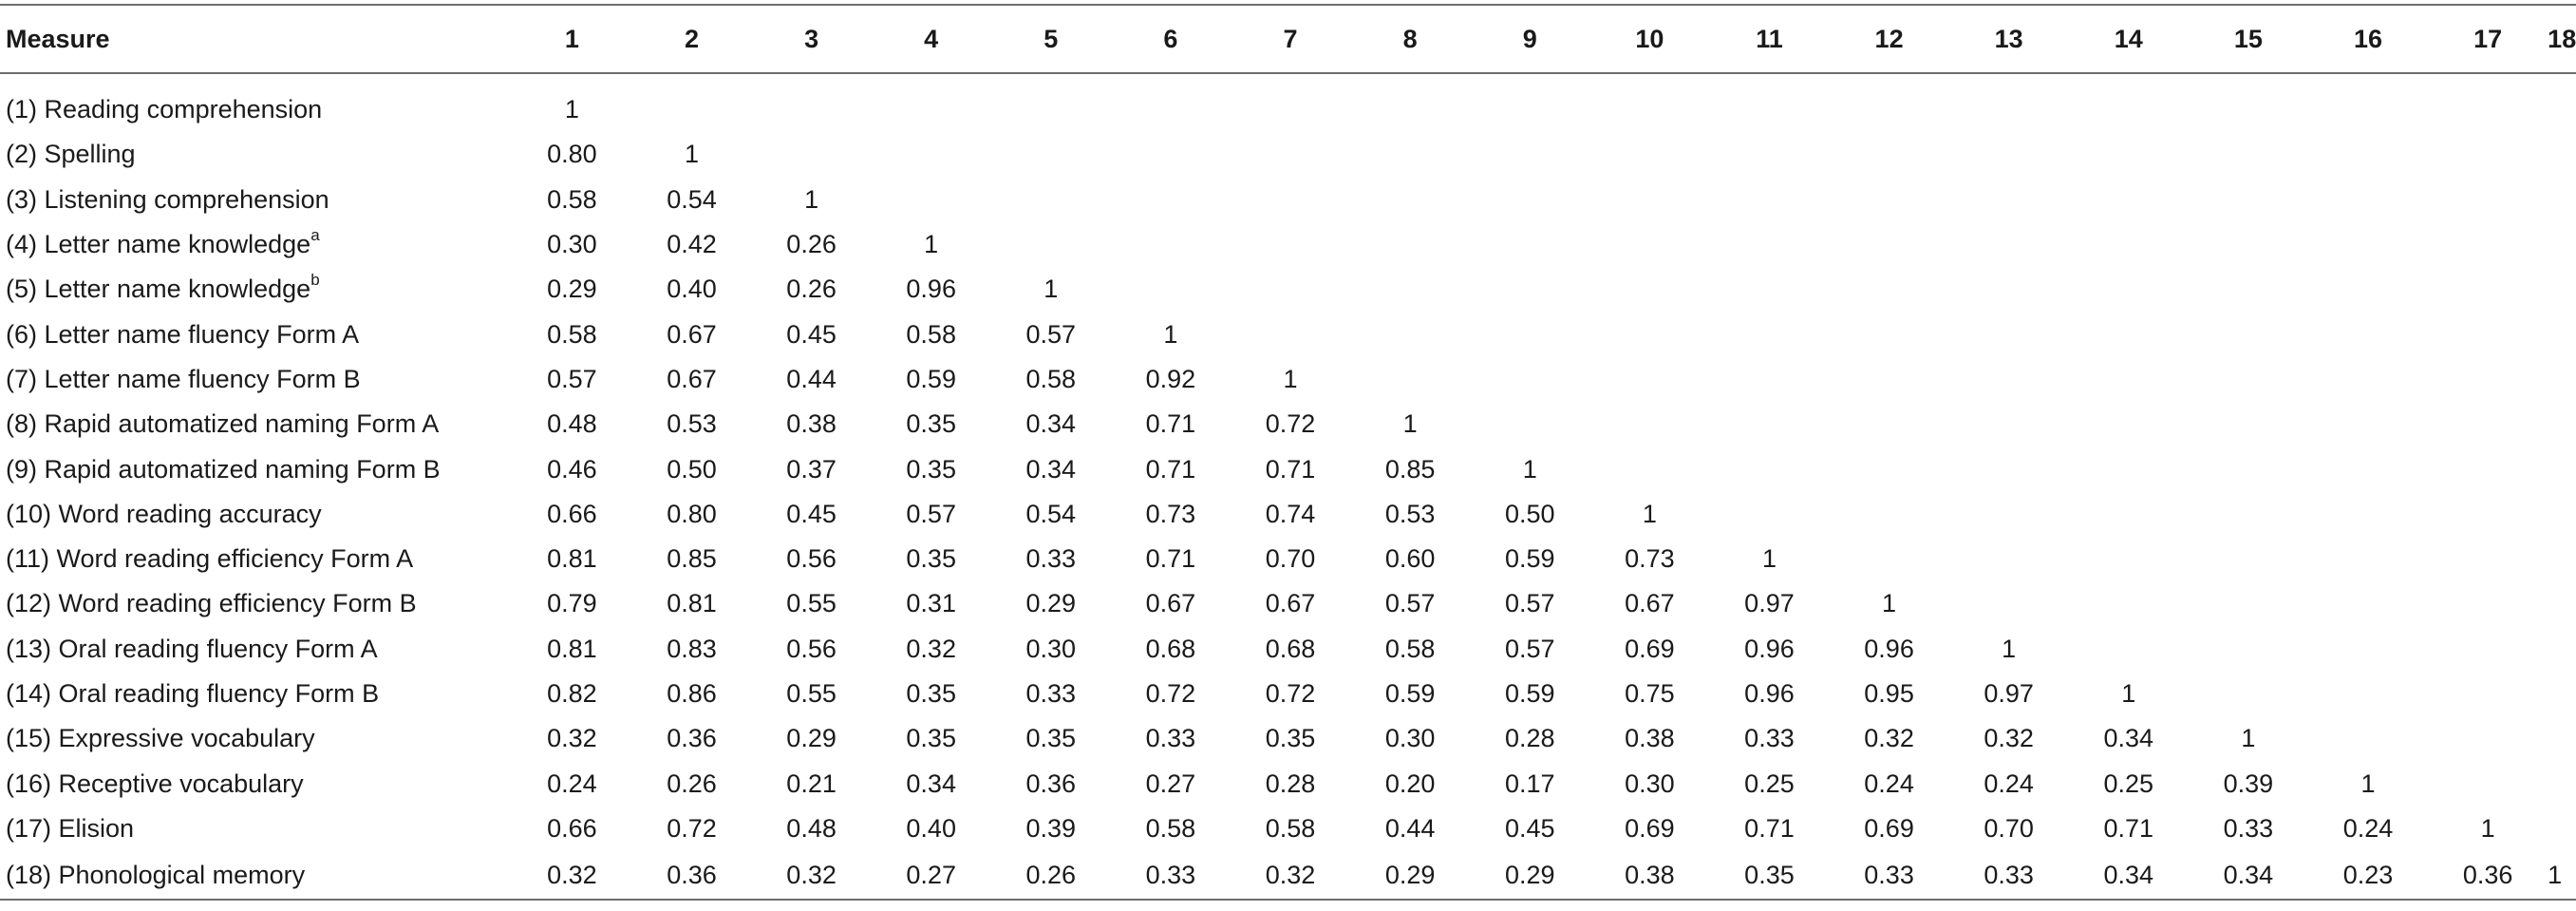 The width and height of the screenshot is (2576, 911). Describe the element at coordinates (931, 694) in the screenshot. I see `correlation-value-cell: 0.35` at that location.